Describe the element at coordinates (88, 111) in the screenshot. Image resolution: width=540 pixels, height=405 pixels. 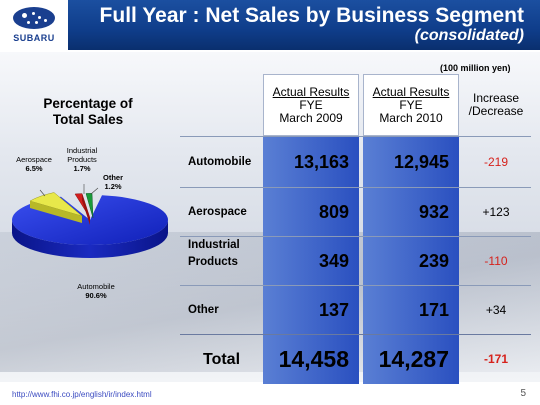
I see `pie-title: Percentage of Total Sales` at that location.